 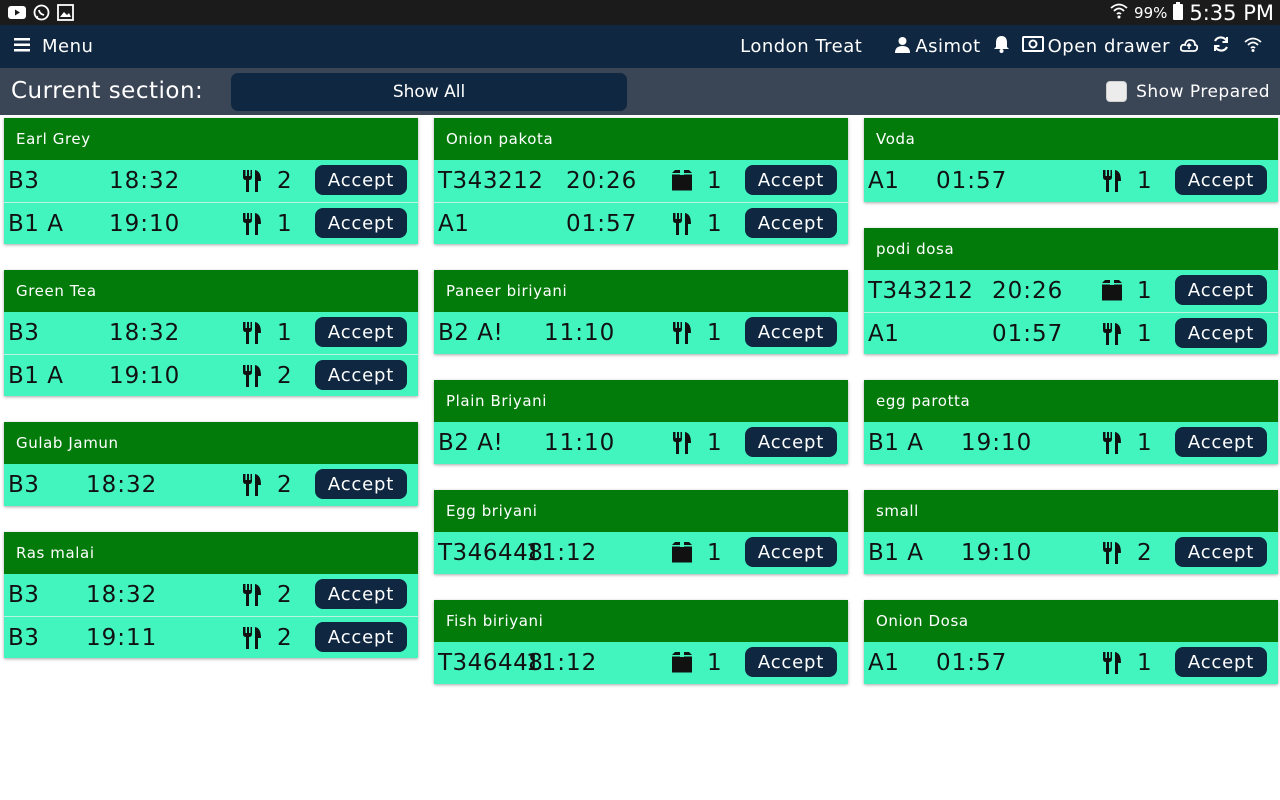 What do you see at coordinates (107, 91) in the screenshot?
I see `current-section-label: Current section:` at bounding box center [107, 91].